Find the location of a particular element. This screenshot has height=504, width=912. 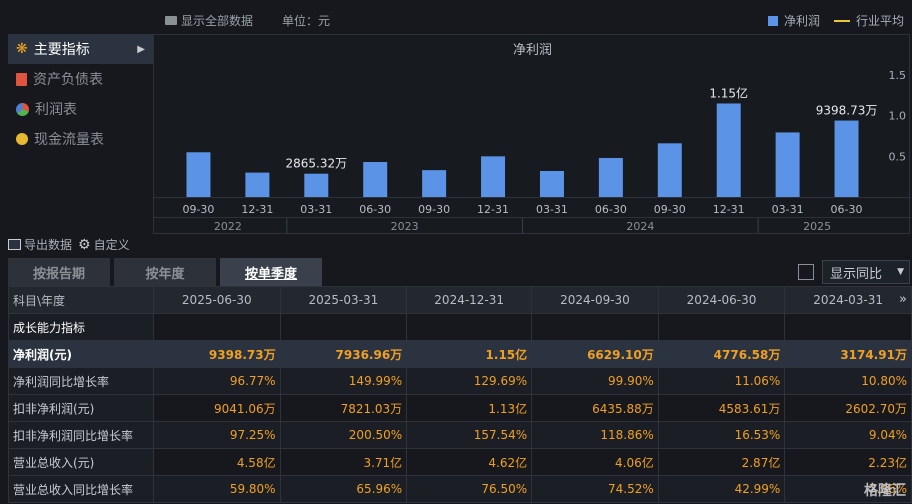

year-label: 2023 is located at coordinates (405, 226).